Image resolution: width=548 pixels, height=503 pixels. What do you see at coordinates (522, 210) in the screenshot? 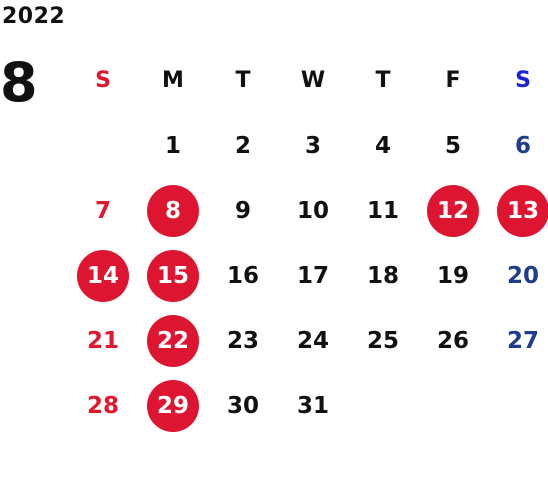
I see `day-number: 13` at bounding box center [522, 210].